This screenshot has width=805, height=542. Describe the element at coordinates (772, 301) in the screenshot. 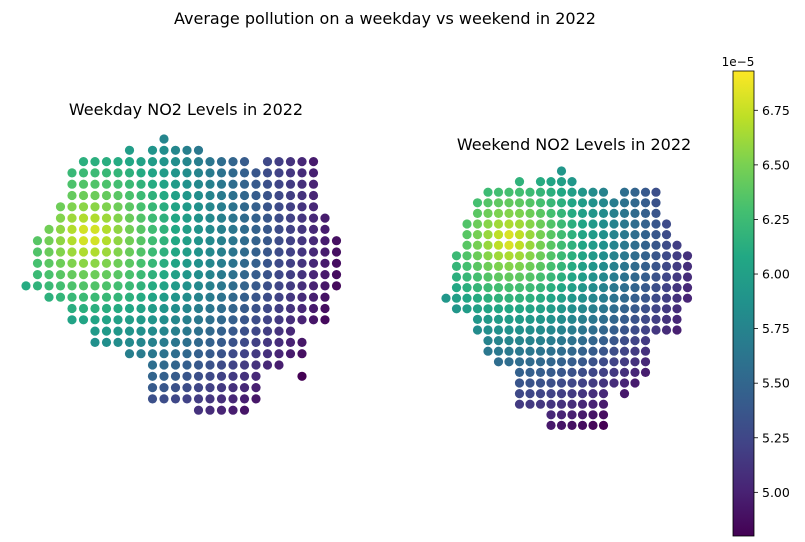

I see `colorbar-ticks: 5.00 5.25 5.50 5.75 6.00 6.25 6.50 6.75` at that location.